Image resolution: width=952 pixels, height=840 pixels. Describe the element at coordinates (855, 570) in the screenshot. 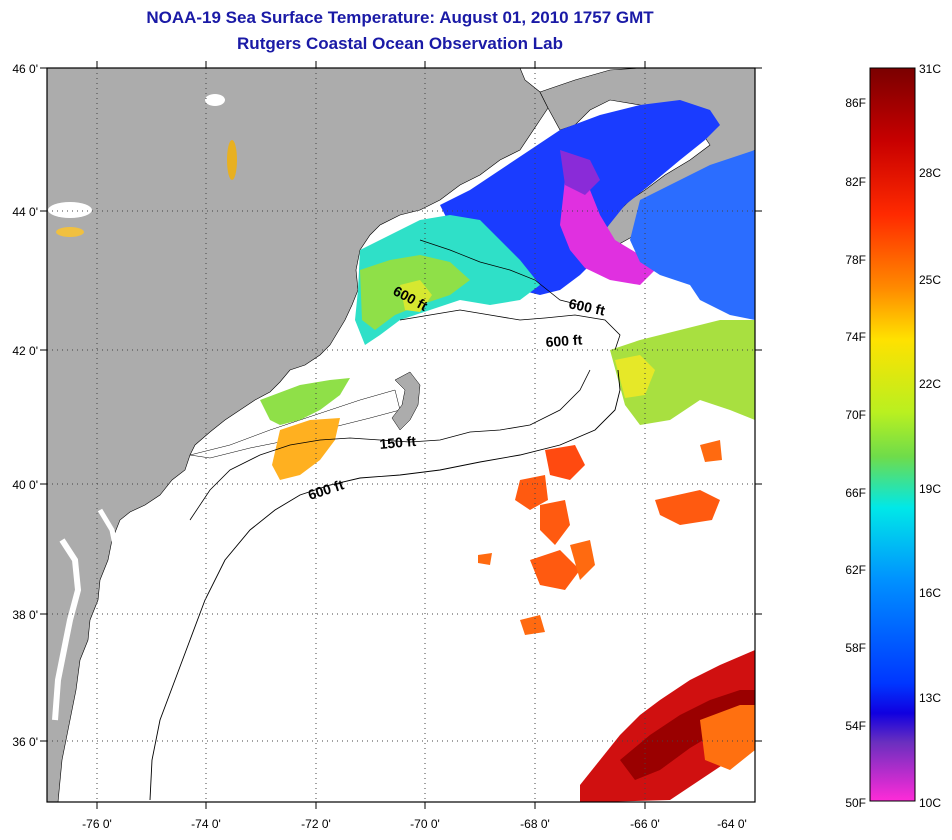

I see `colorbar-f-label: 62F` at that location.